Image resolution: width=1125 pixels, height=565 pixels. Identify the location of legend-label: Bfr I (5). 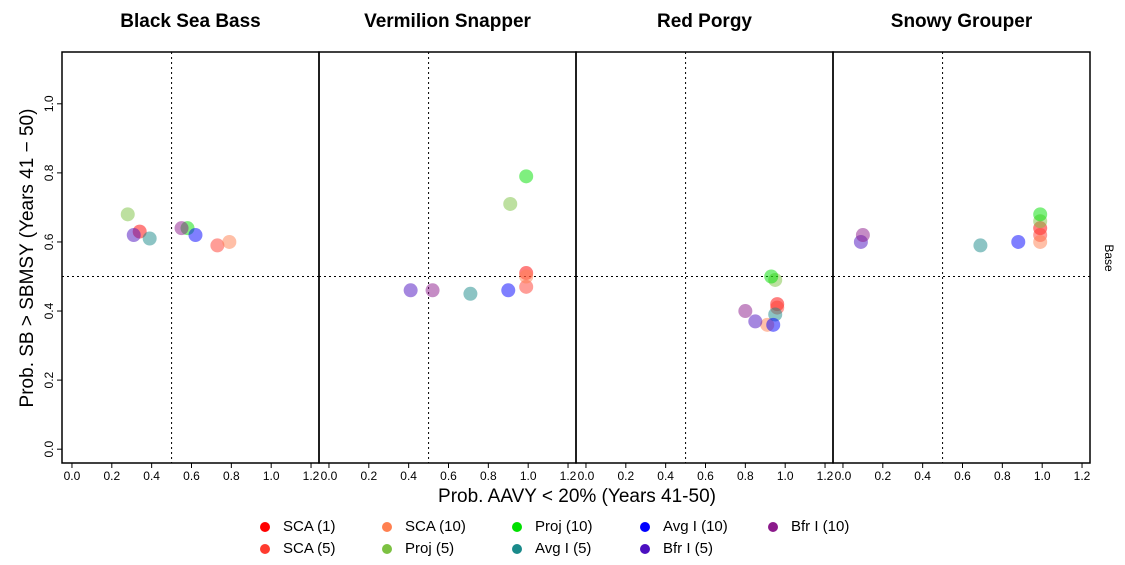
(688, 548).